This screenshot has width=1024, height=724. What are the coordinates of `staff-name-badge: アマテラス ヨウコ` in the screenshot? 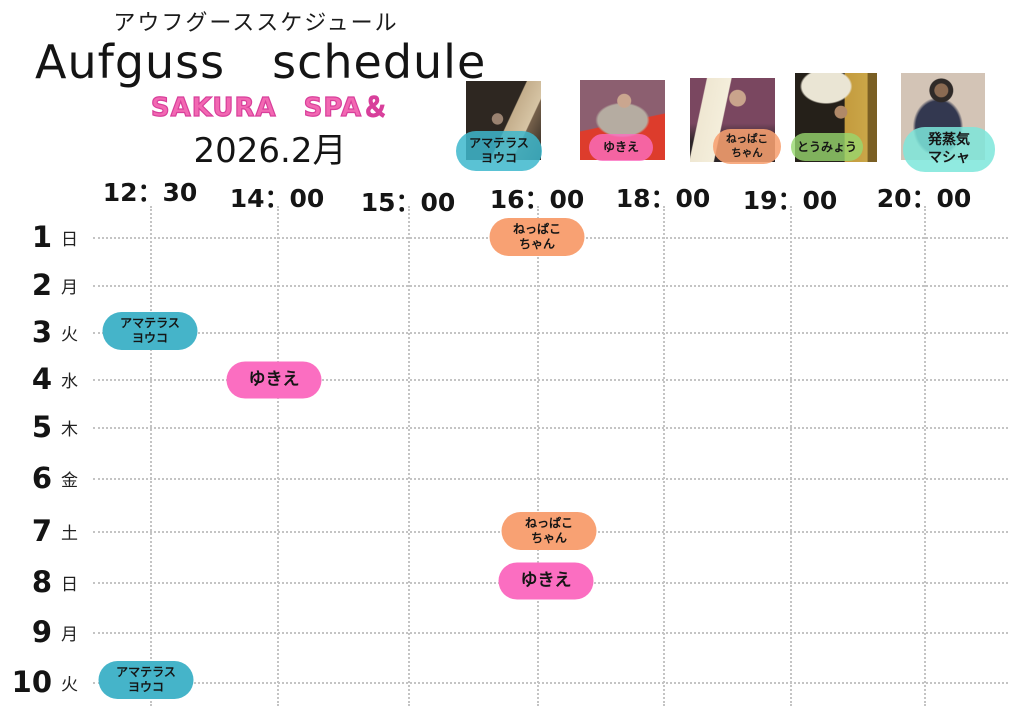 It's located at (499, 151).